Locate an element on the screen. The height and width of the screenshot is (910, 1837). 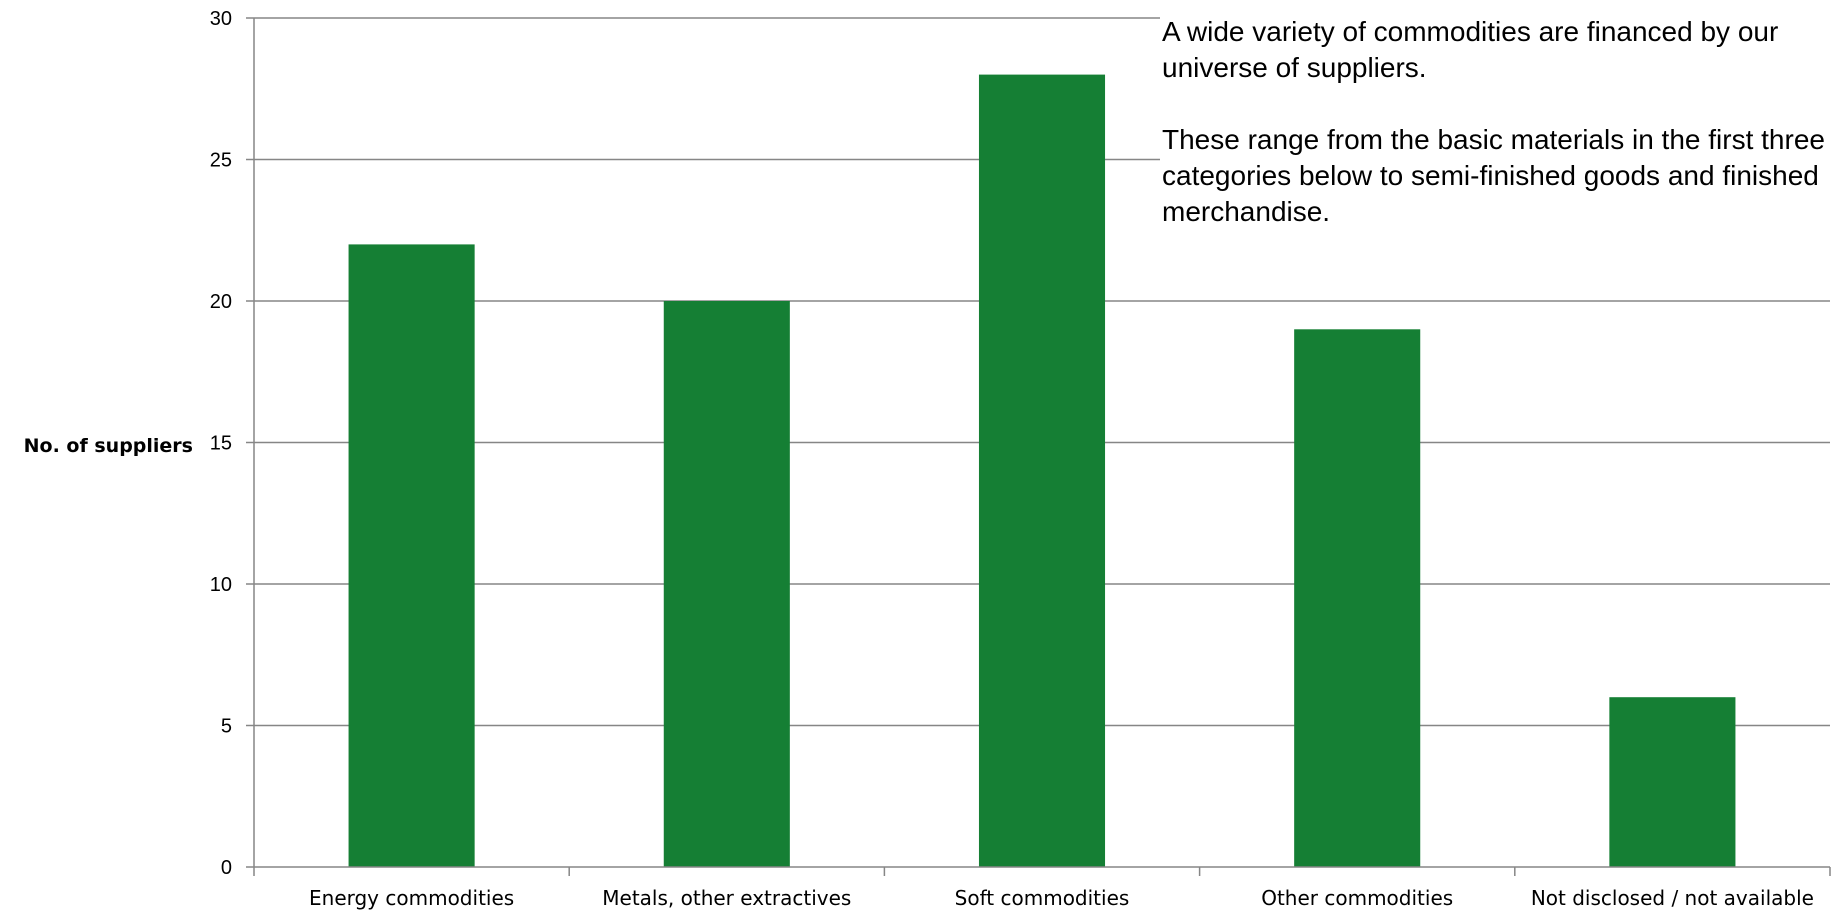
y-tick-label: 25 is located at coordinates (221, 161).